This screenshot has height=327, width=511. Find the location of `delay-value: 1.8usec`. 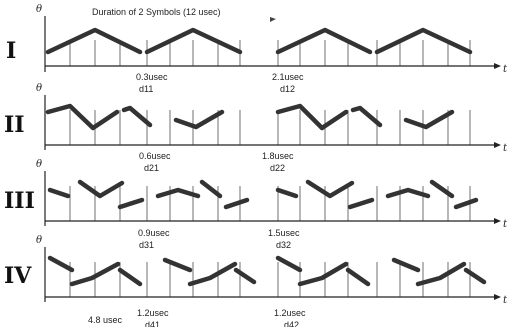

delay-value: 1.8usec is located at coordinates (278, 156).